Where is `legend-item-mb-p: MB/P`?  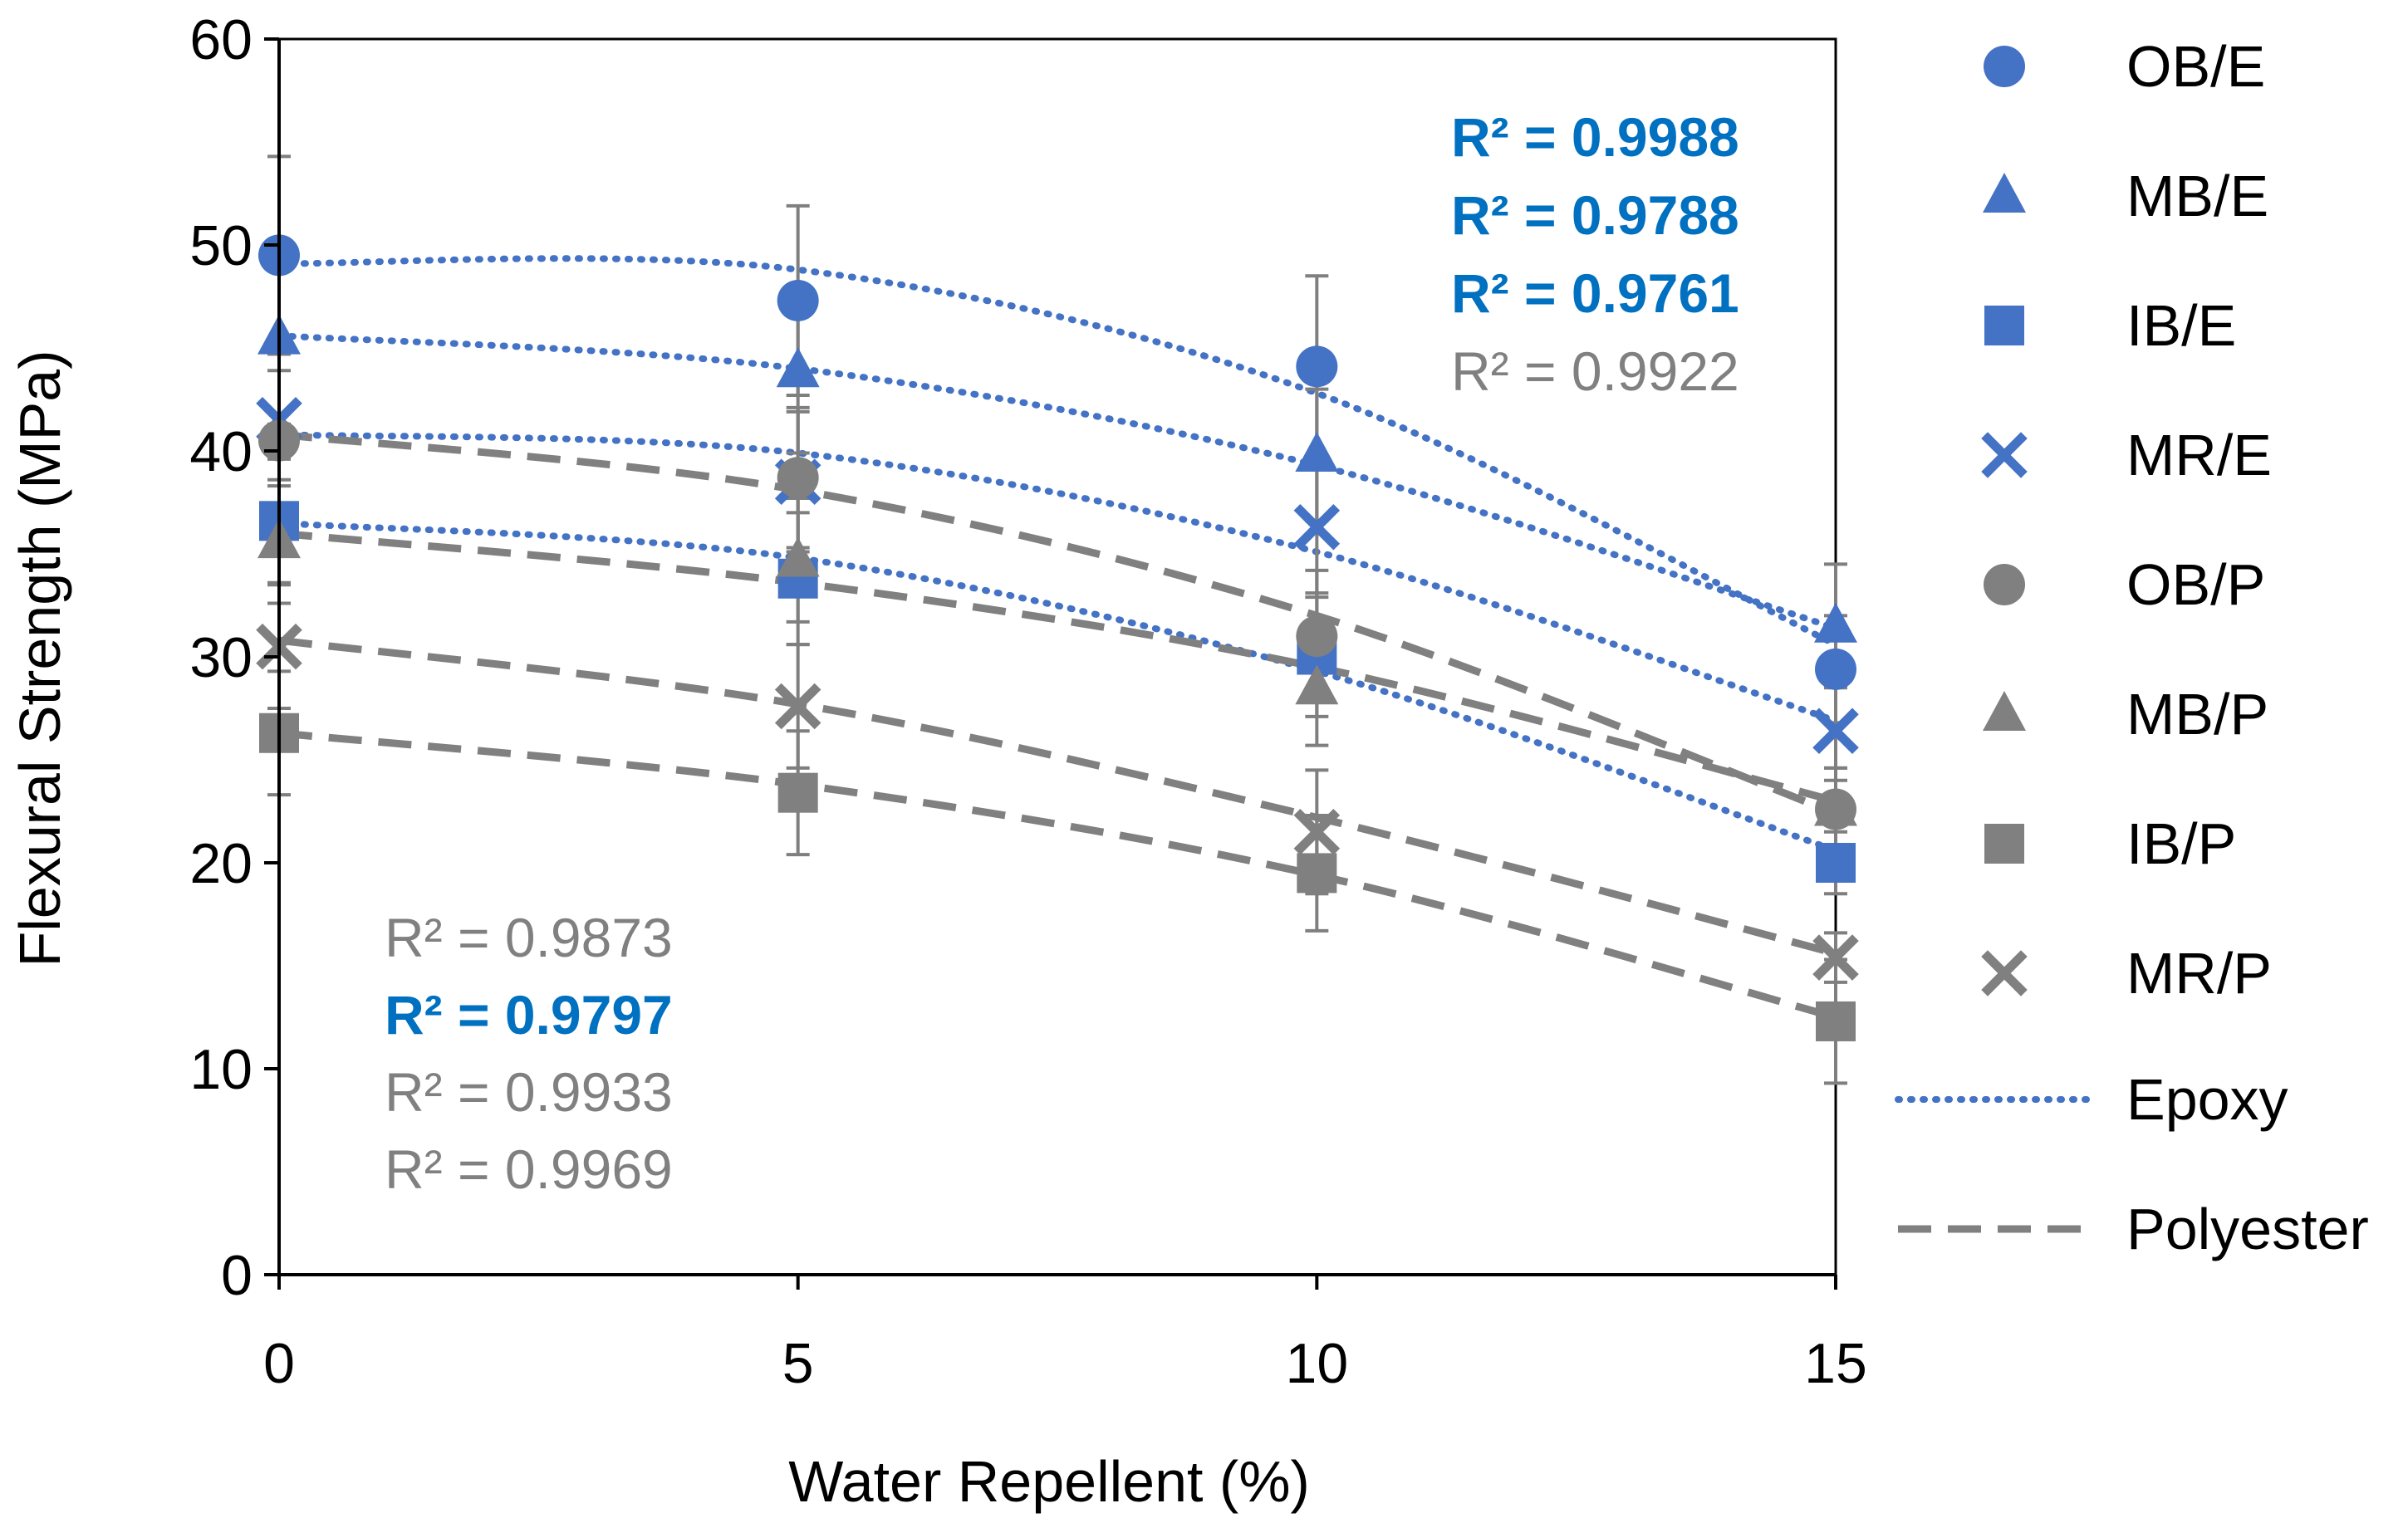
legend-item-mb-p: MB/P is located at coordinates (2126, 715).